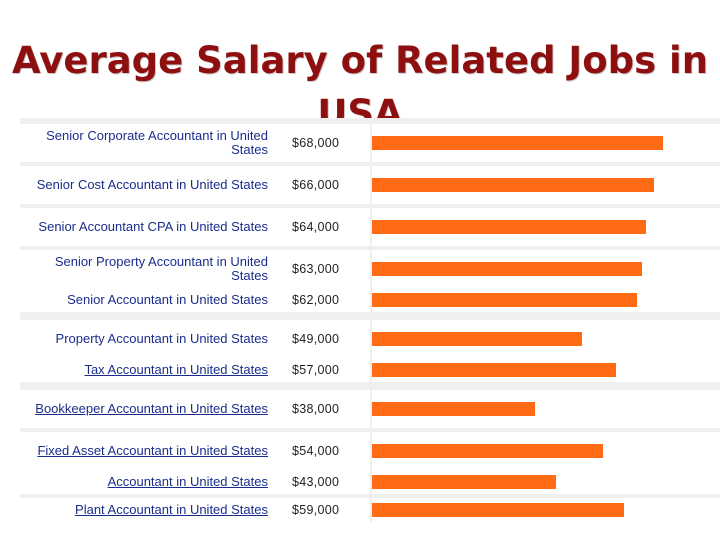 This screenshot has width=720, height=540. I want to click on salary-value-label: $62,000, so click(316, 300).